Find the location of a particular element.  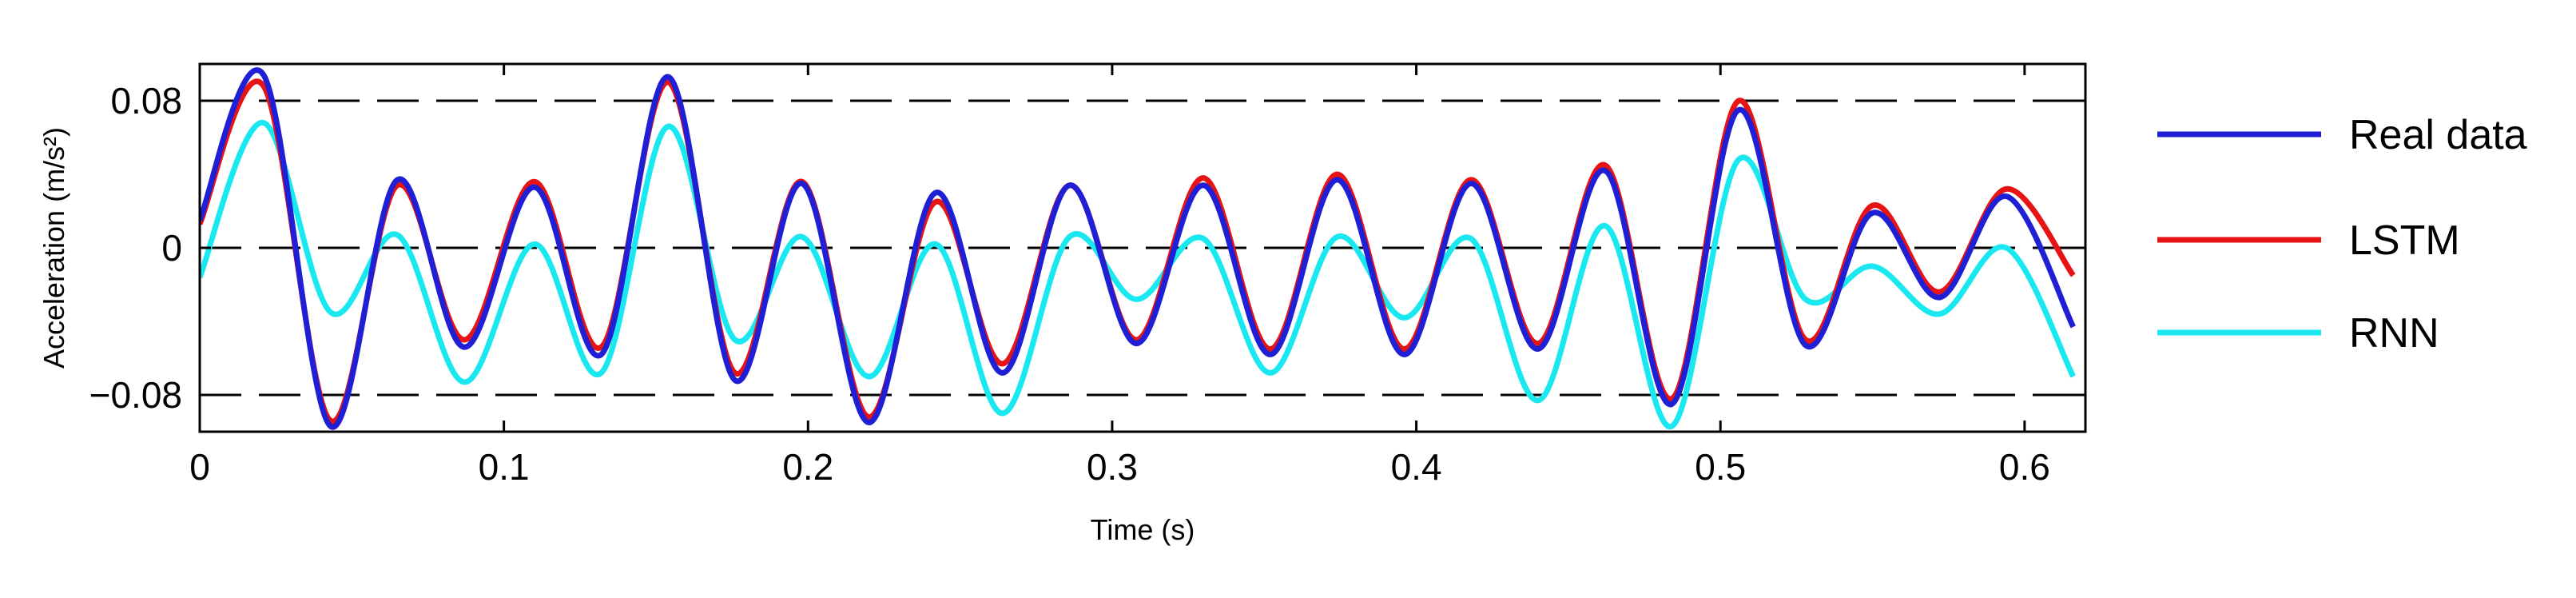

x-tick-label: 0.2 is located at coordinates (807, 467).